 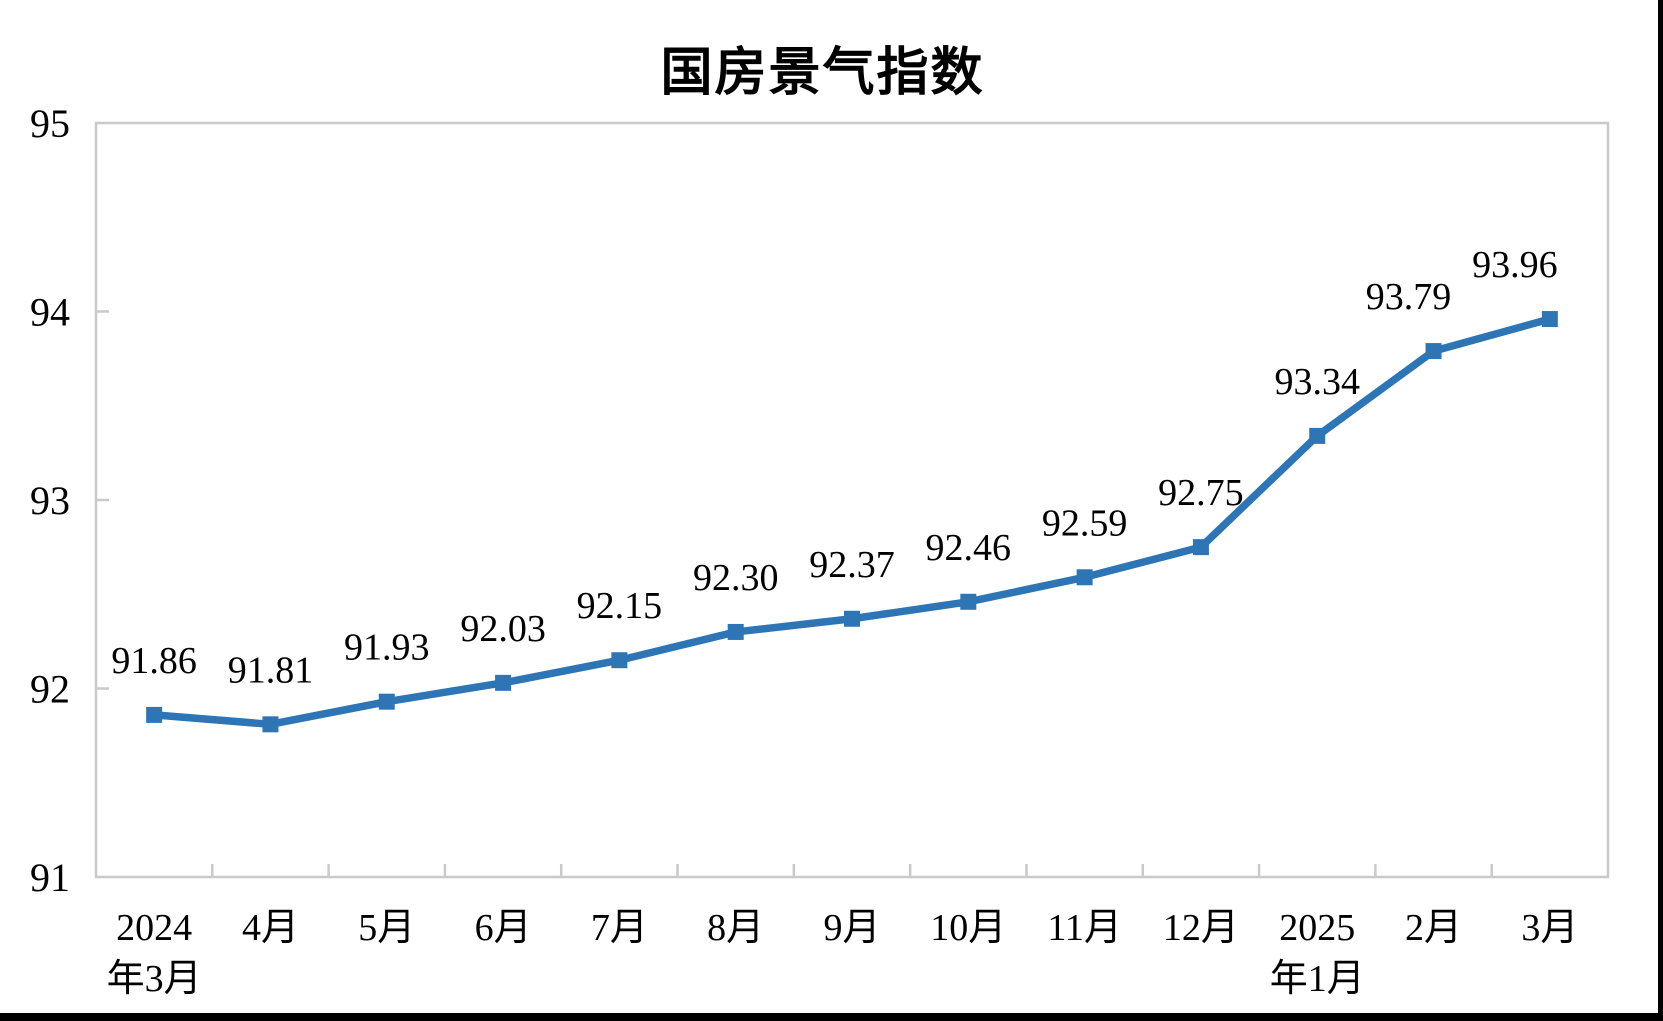 I want to click on y-axis-label: 92, so click(x=50, y=689).